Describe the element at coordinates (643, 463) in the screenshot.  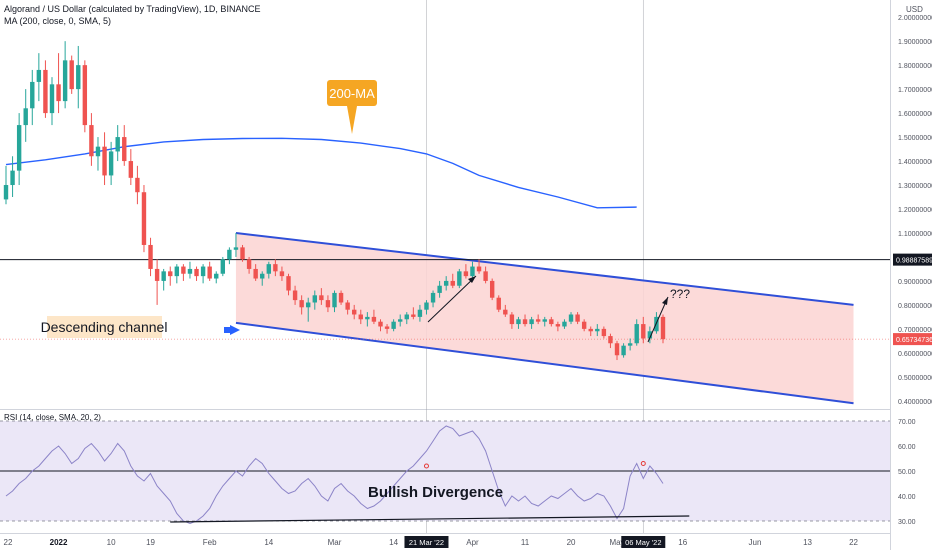
I see `rsi-peak-marker` at that location.